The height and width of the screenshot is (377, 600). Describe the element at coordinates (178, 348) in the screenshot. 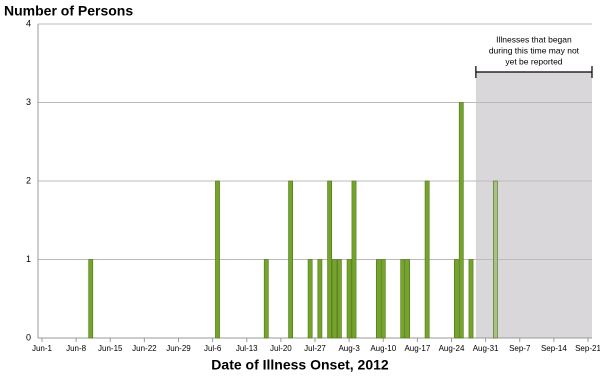

I see `x-tick-label: Jun-29` at that location.